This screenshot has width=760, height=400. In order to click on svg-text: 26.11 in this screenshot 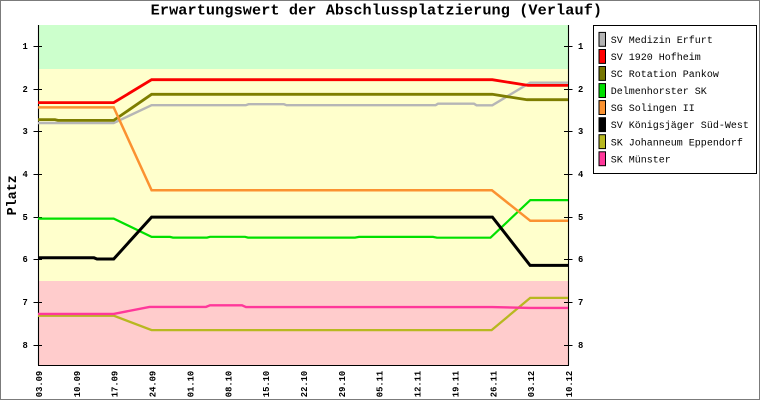, I will do `click(494, 384)`.